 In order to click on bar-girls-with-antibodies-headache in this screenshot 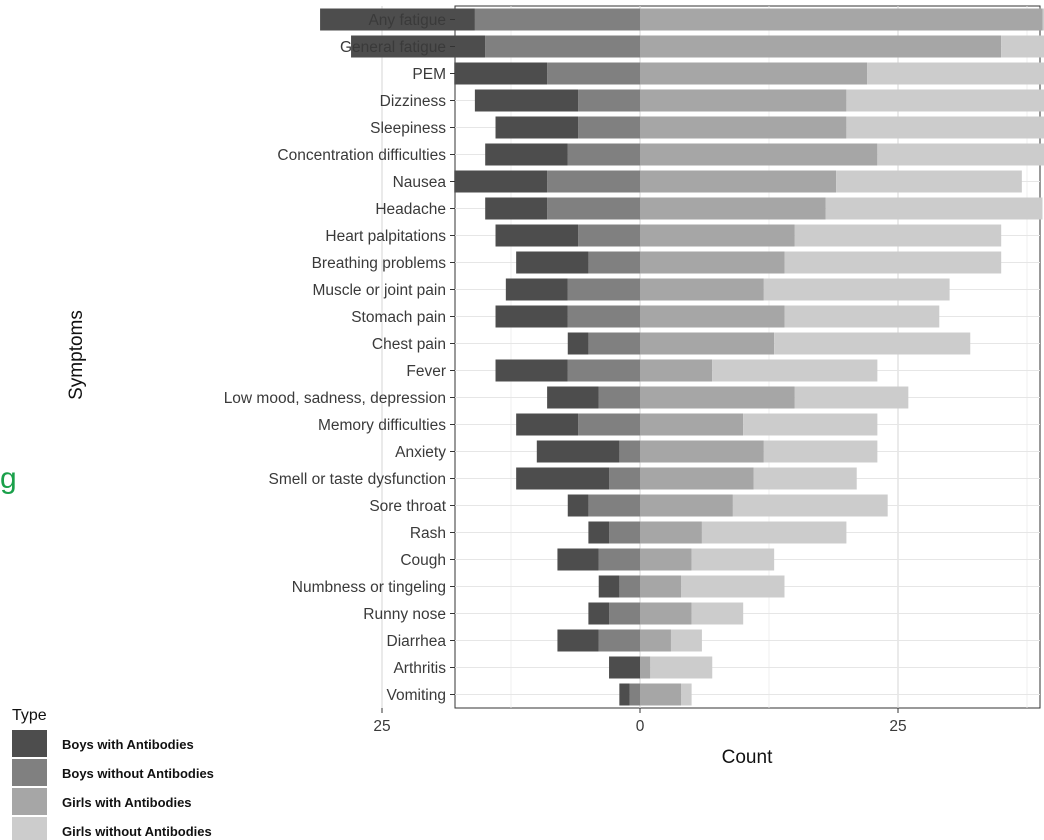, I will do `click(733, 208)`.